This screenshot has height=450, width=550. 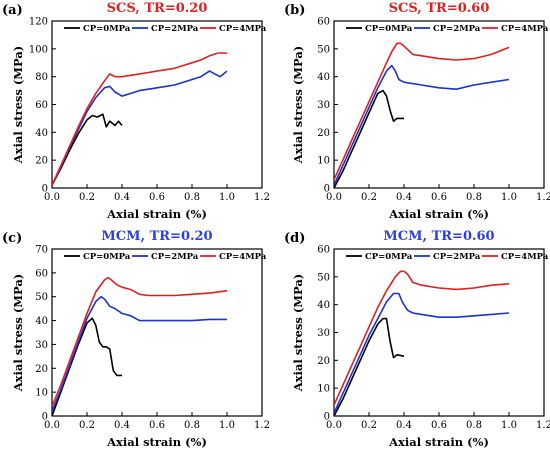 What do you see at coordinates (438, 236) in the screenshot?
I see `chart-title: MCM, TR=0.60` at bounding box center [438, 236].